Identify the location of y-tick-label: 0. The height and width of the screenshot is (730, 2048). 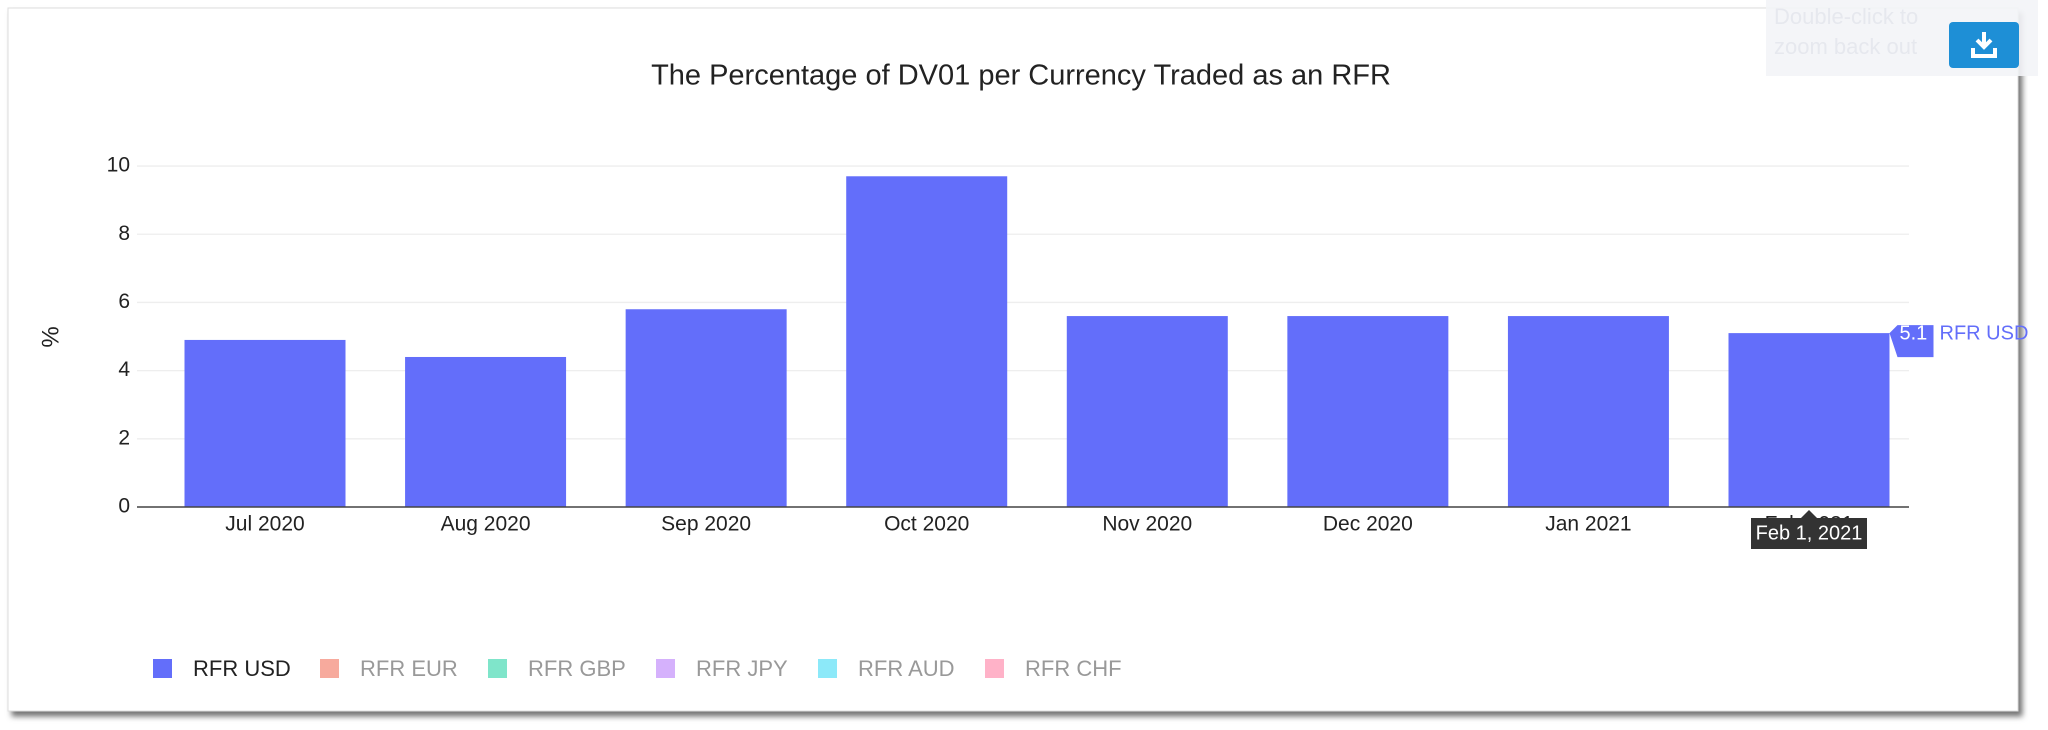
(124, 506).